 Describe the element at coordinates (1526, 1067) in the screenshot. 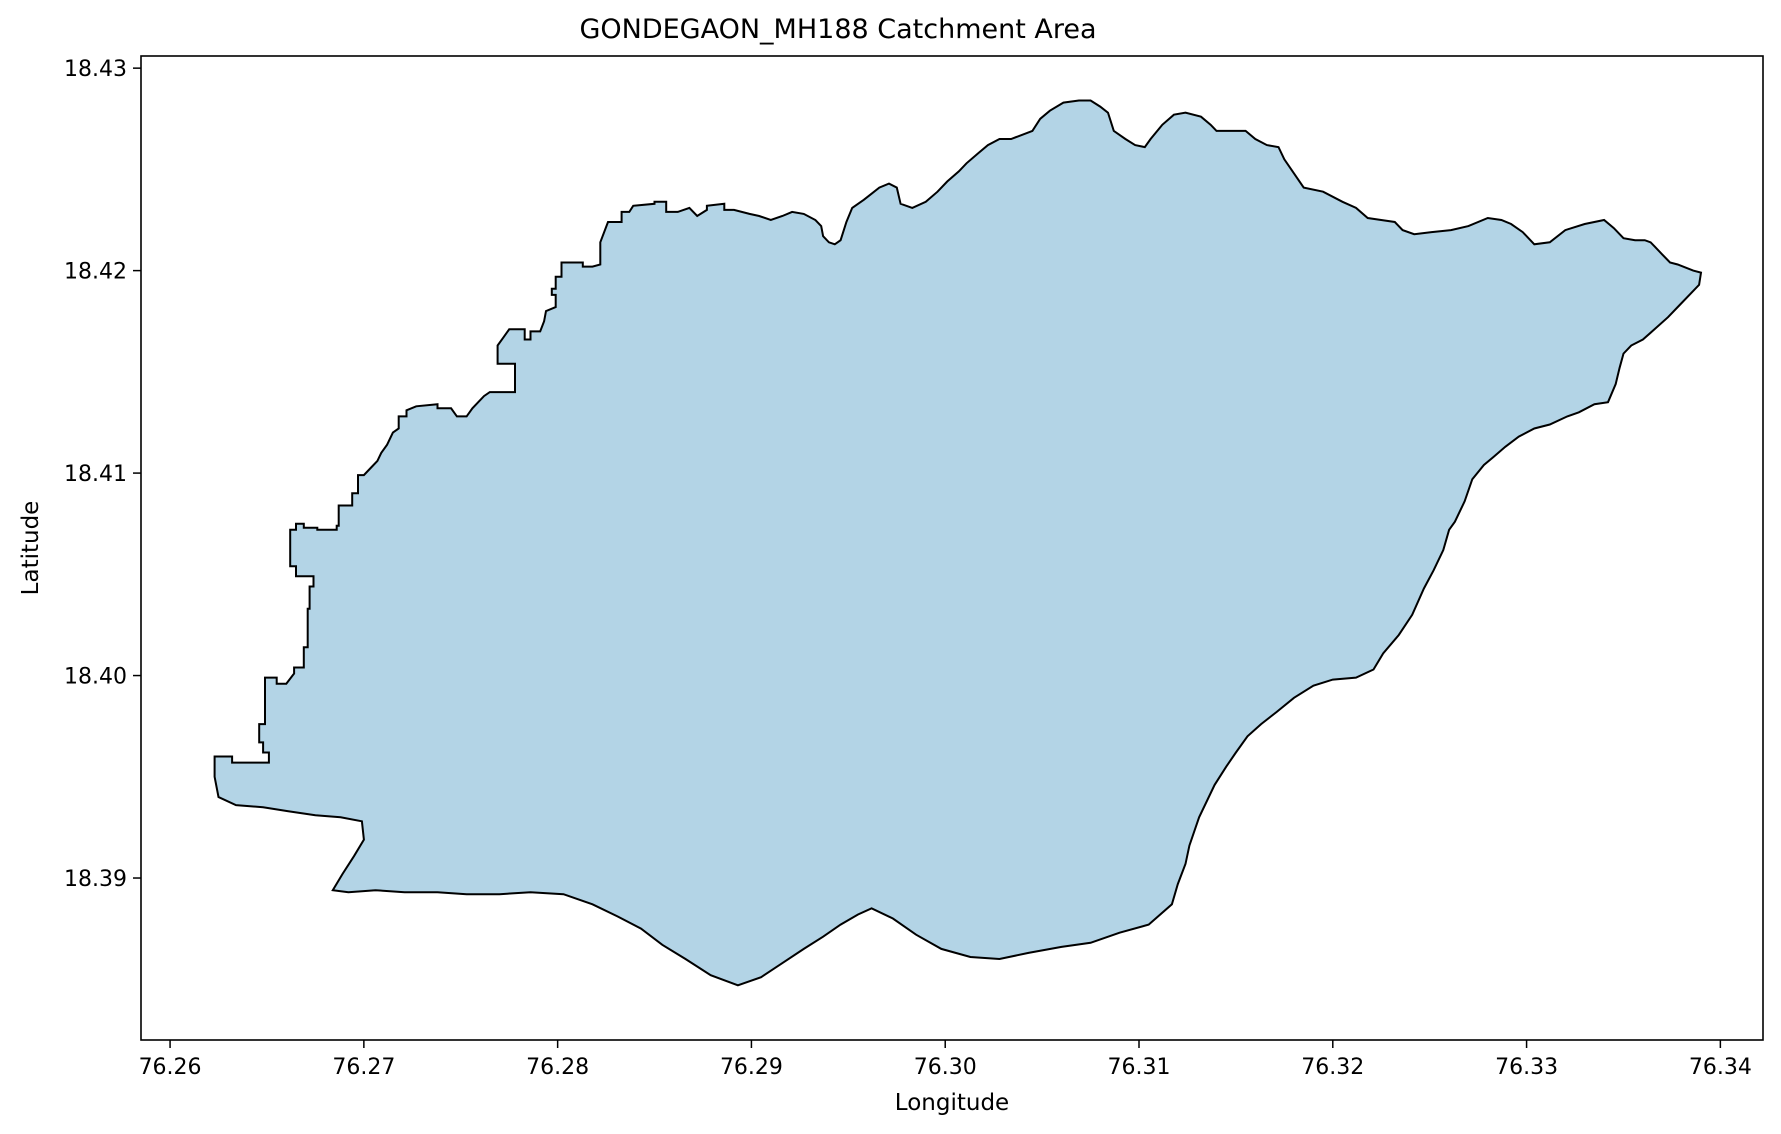

I see `x-tick-label: 76.33` at that location.